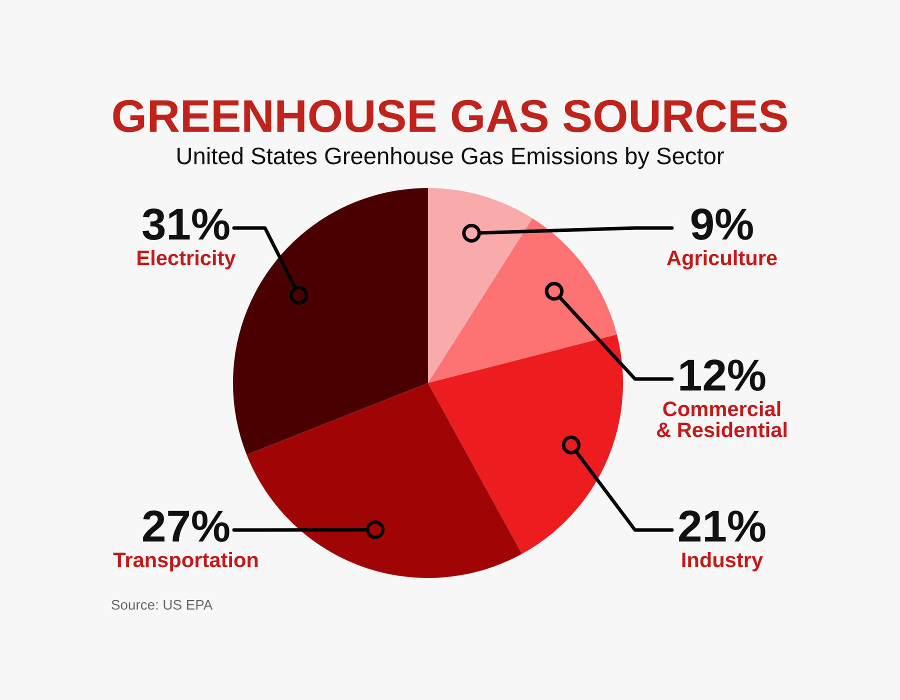  I want to click on chart-subtitle: United States Greenhouse Gas Emissions by Sector, so click(451, 158).